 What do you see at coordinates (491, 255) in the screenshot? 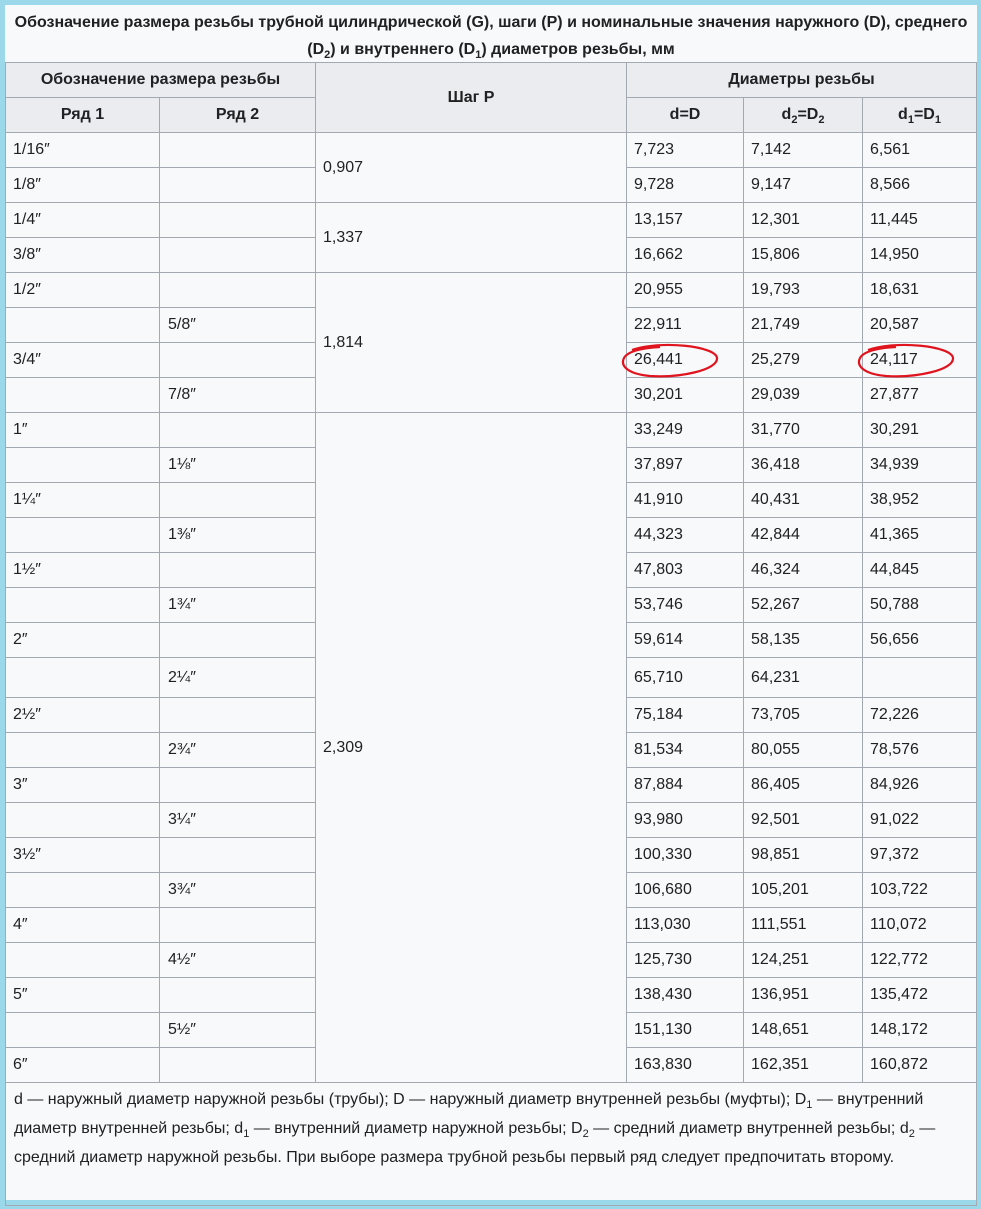
I see `table-row: 3/8″ 16,662 15,806 14,950` at bounding box center [491, 255].